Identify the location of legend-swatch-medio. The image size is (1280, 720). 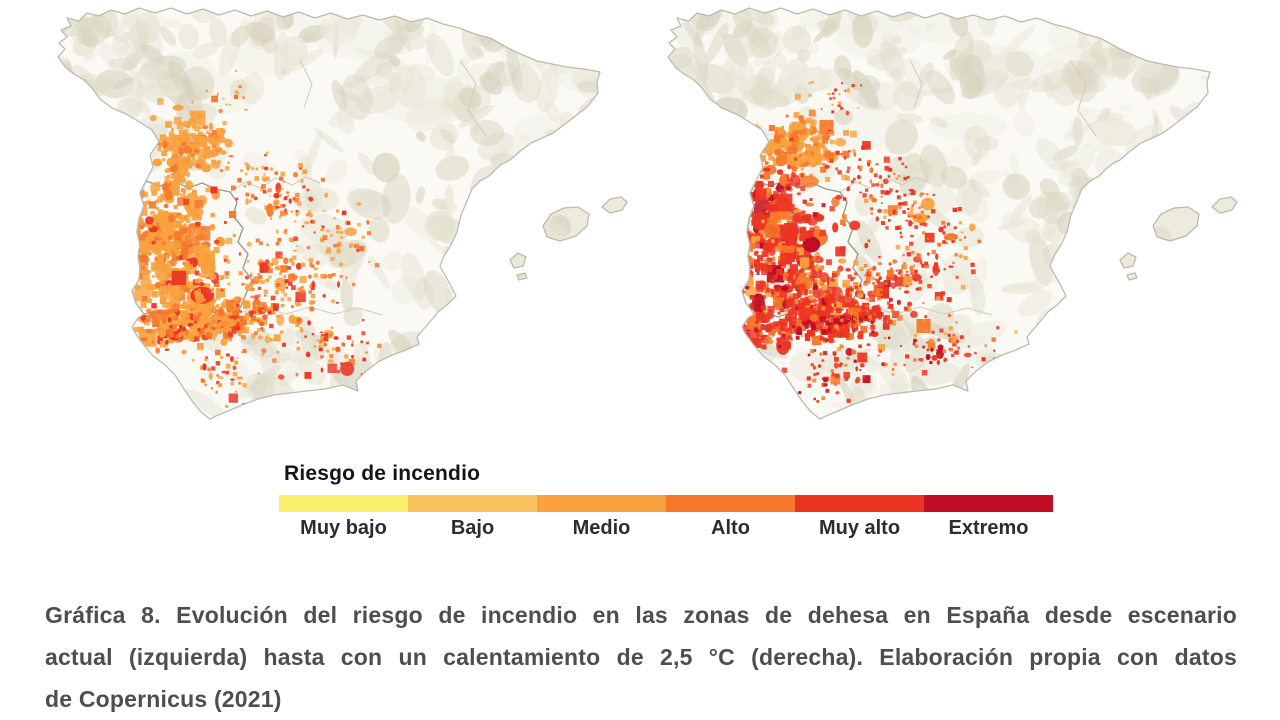
(601, 503).